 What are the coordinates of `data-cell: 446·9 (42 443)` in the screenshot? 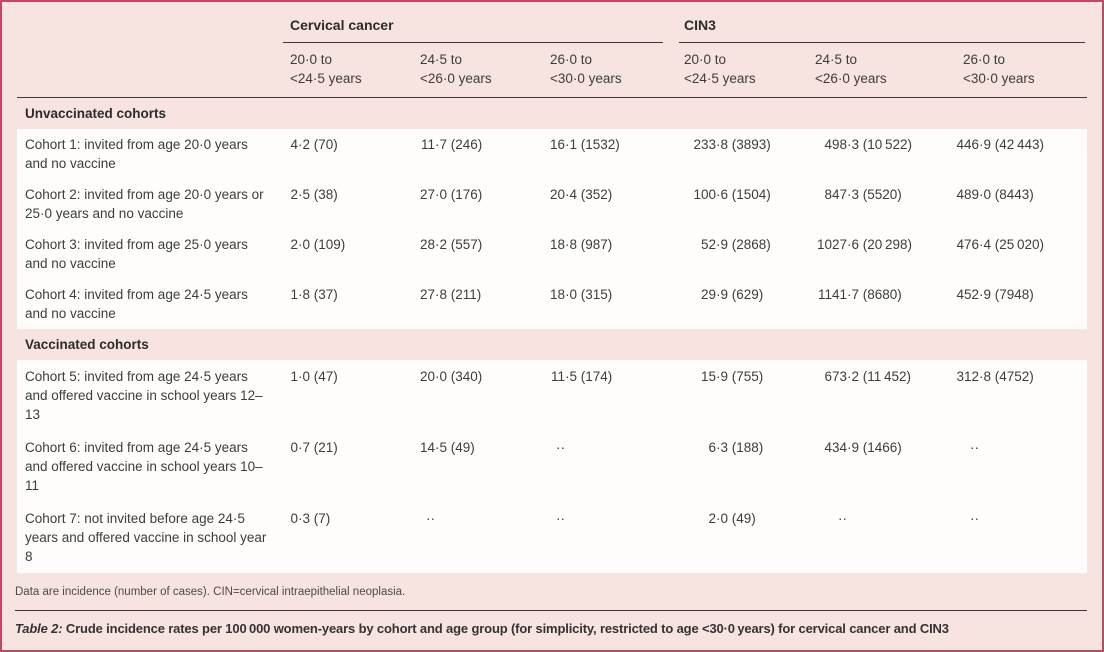 It's located at (1013, 144).